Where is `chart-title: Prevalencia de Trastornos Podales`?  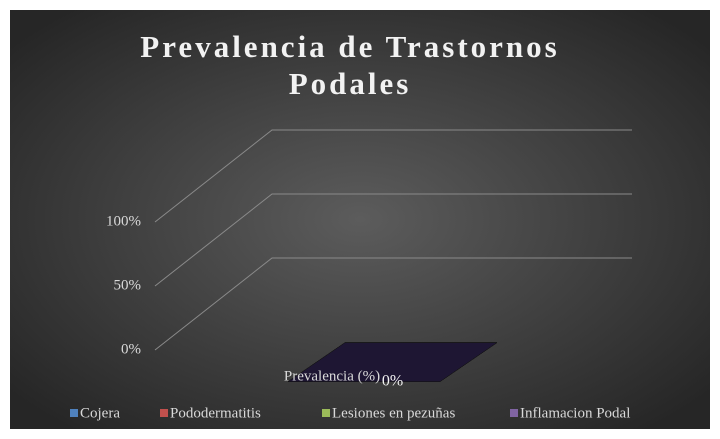
chart-title: Prevalencia de Trastornos Podales is located at coordinates (350, 65).